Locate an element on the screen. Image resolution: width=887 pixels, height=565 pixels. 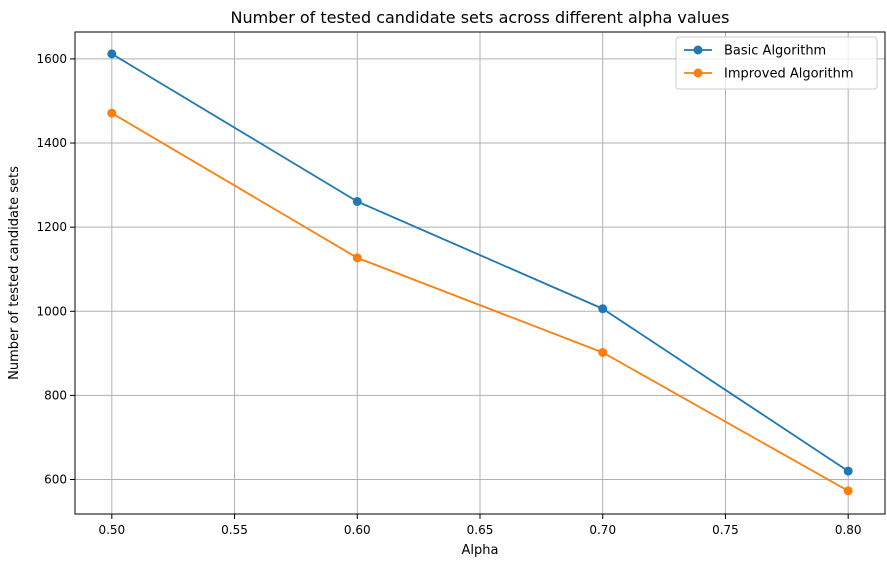
y-tick-label: 1200 is located at coordinates (51, 227).